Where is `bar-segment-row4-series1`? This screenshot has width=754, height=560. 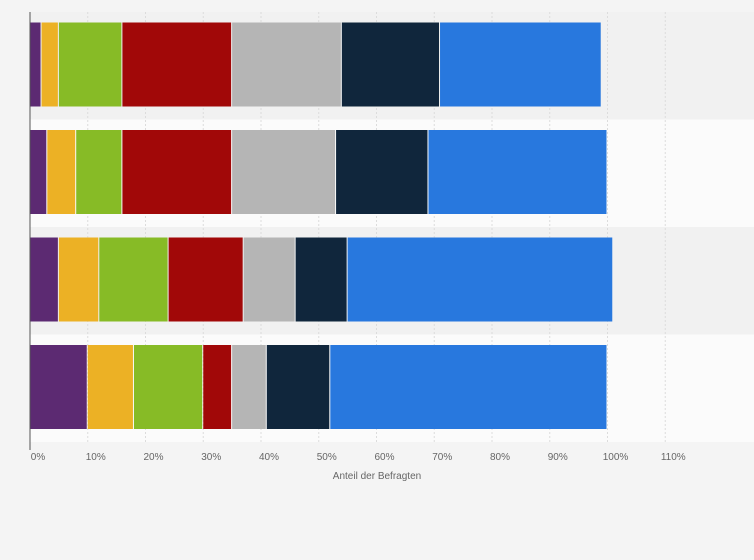 bar-segment-row4-series1 is located at coordinates (58, 387).